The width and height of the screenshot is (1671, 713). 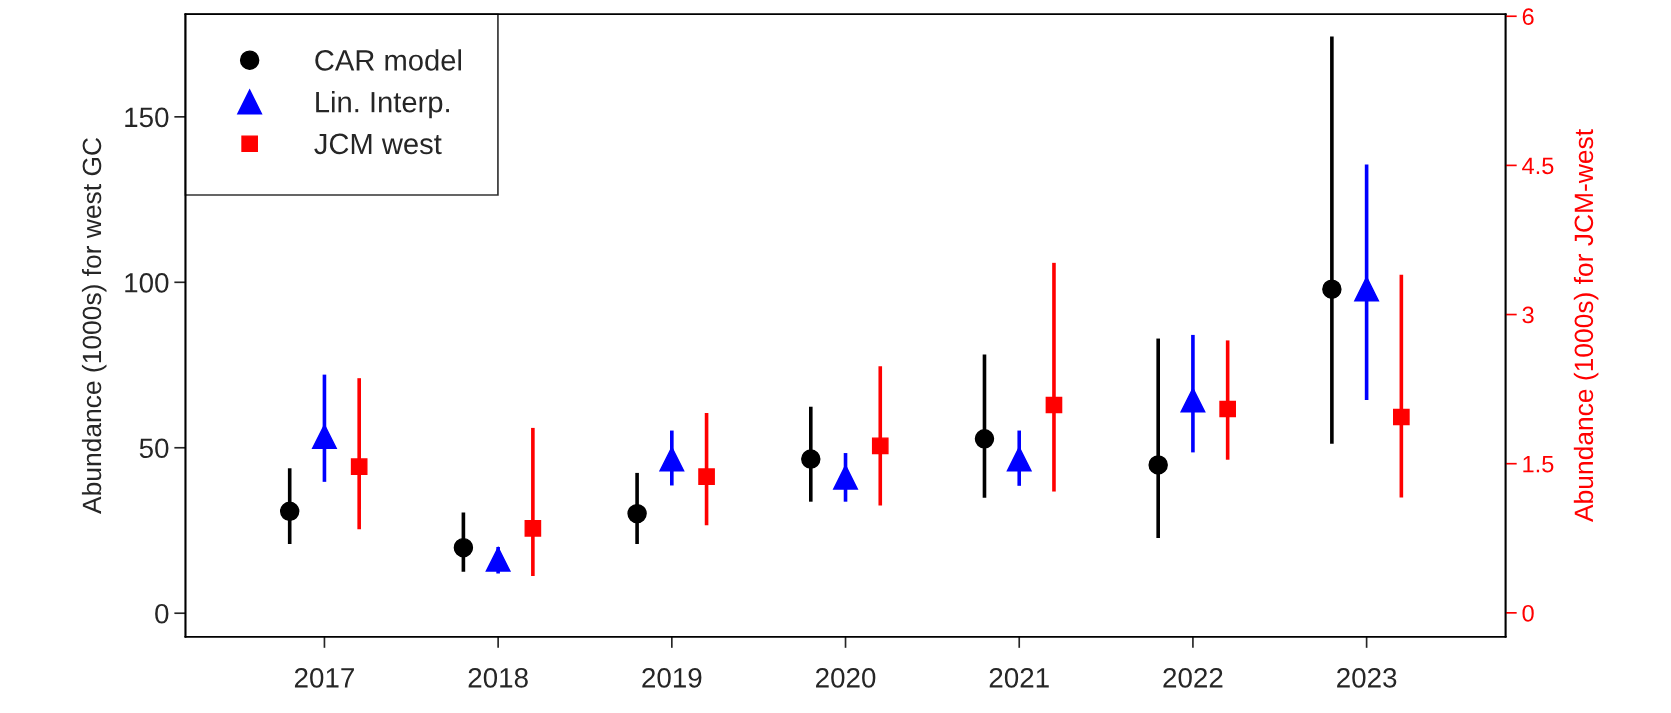 I want to click on y2-tick-label: 3, so click(x=1528, y=315).